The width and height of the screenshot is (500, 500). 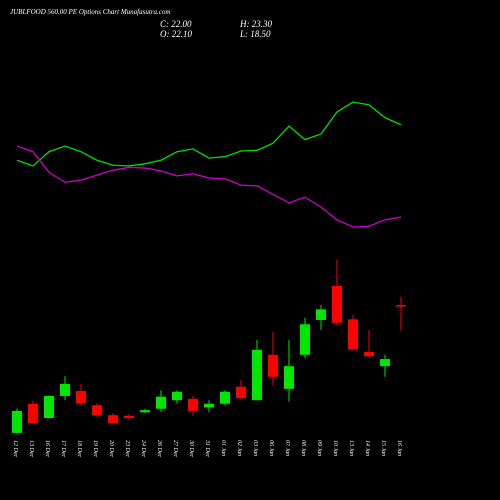 What do you see at coordinates (271, 448) in the screenshot?
I see `x-tick-label: 06 Jan` at bounding box center [271, 448].